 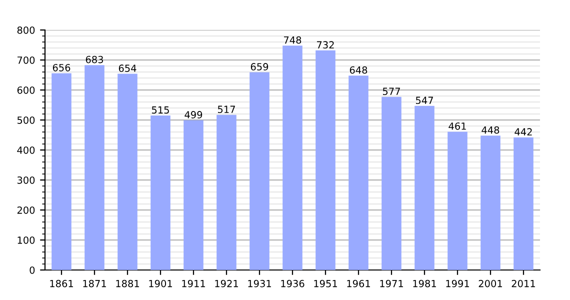 I want to click on x-tick-label: 1921, so click(x=226, y=284).